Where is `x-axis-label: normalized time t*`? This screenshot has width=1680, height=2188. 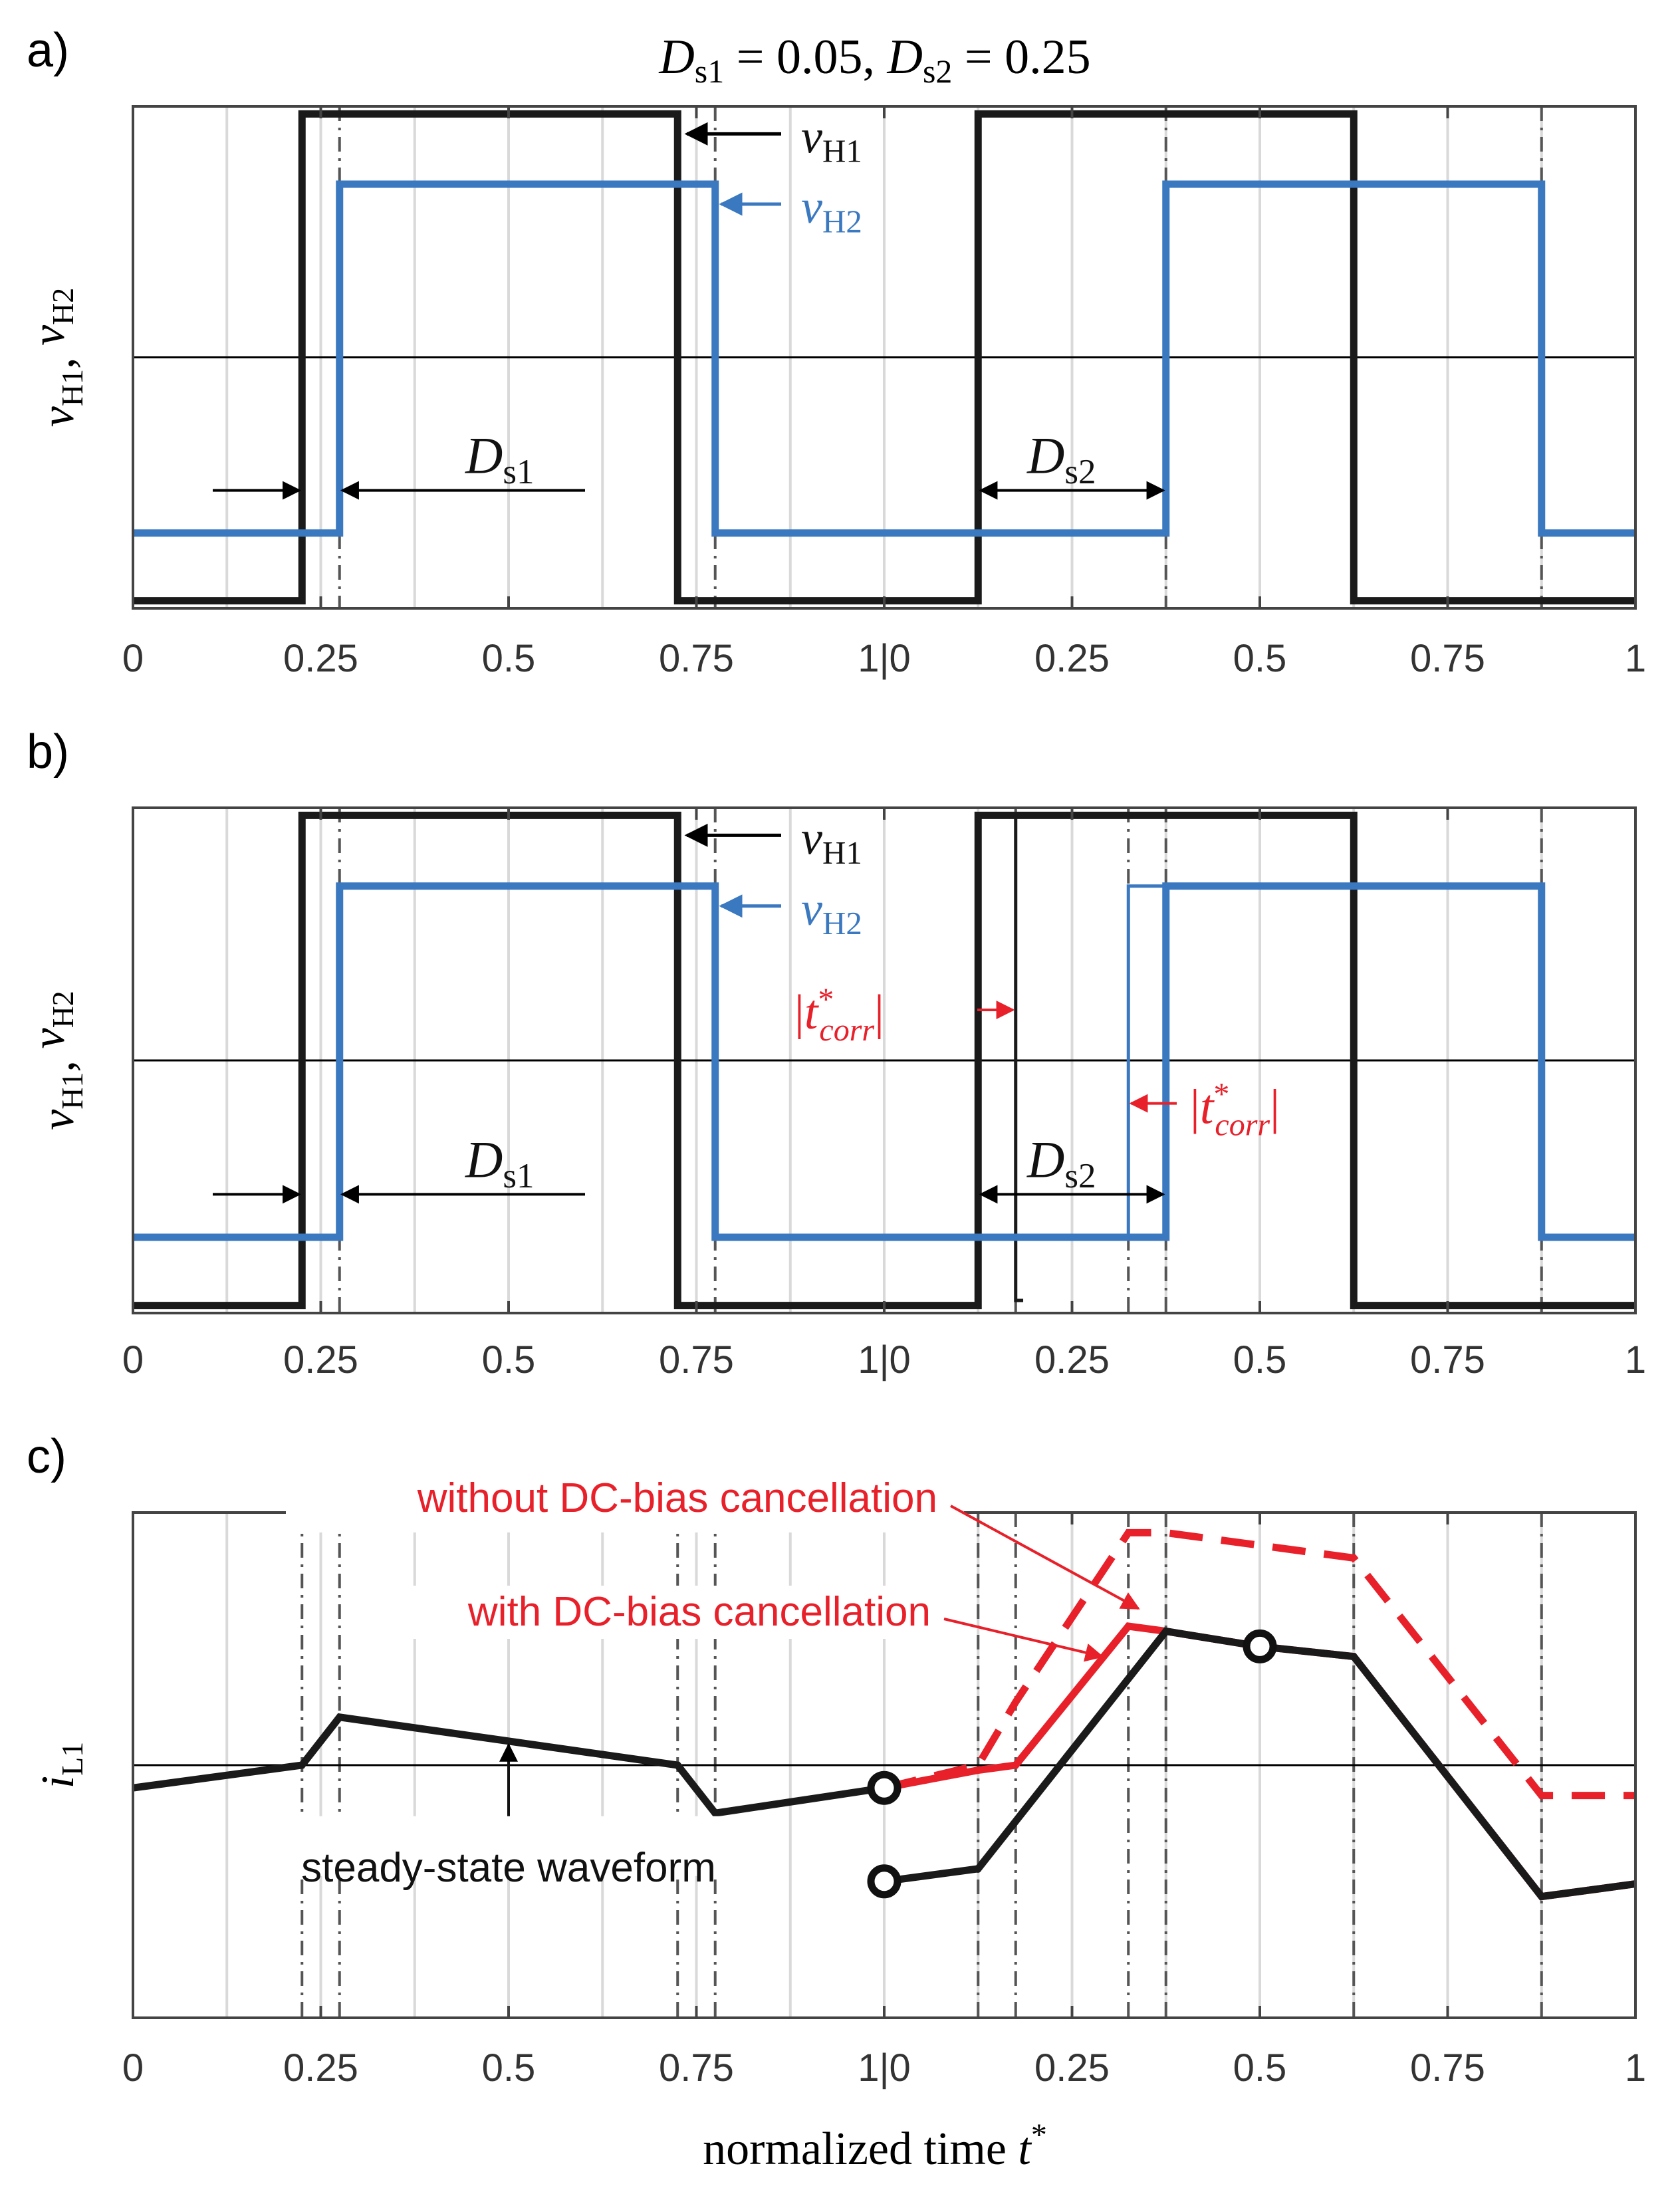 x-axis-label: normalized time t* is located at coordinates (875, 2146).